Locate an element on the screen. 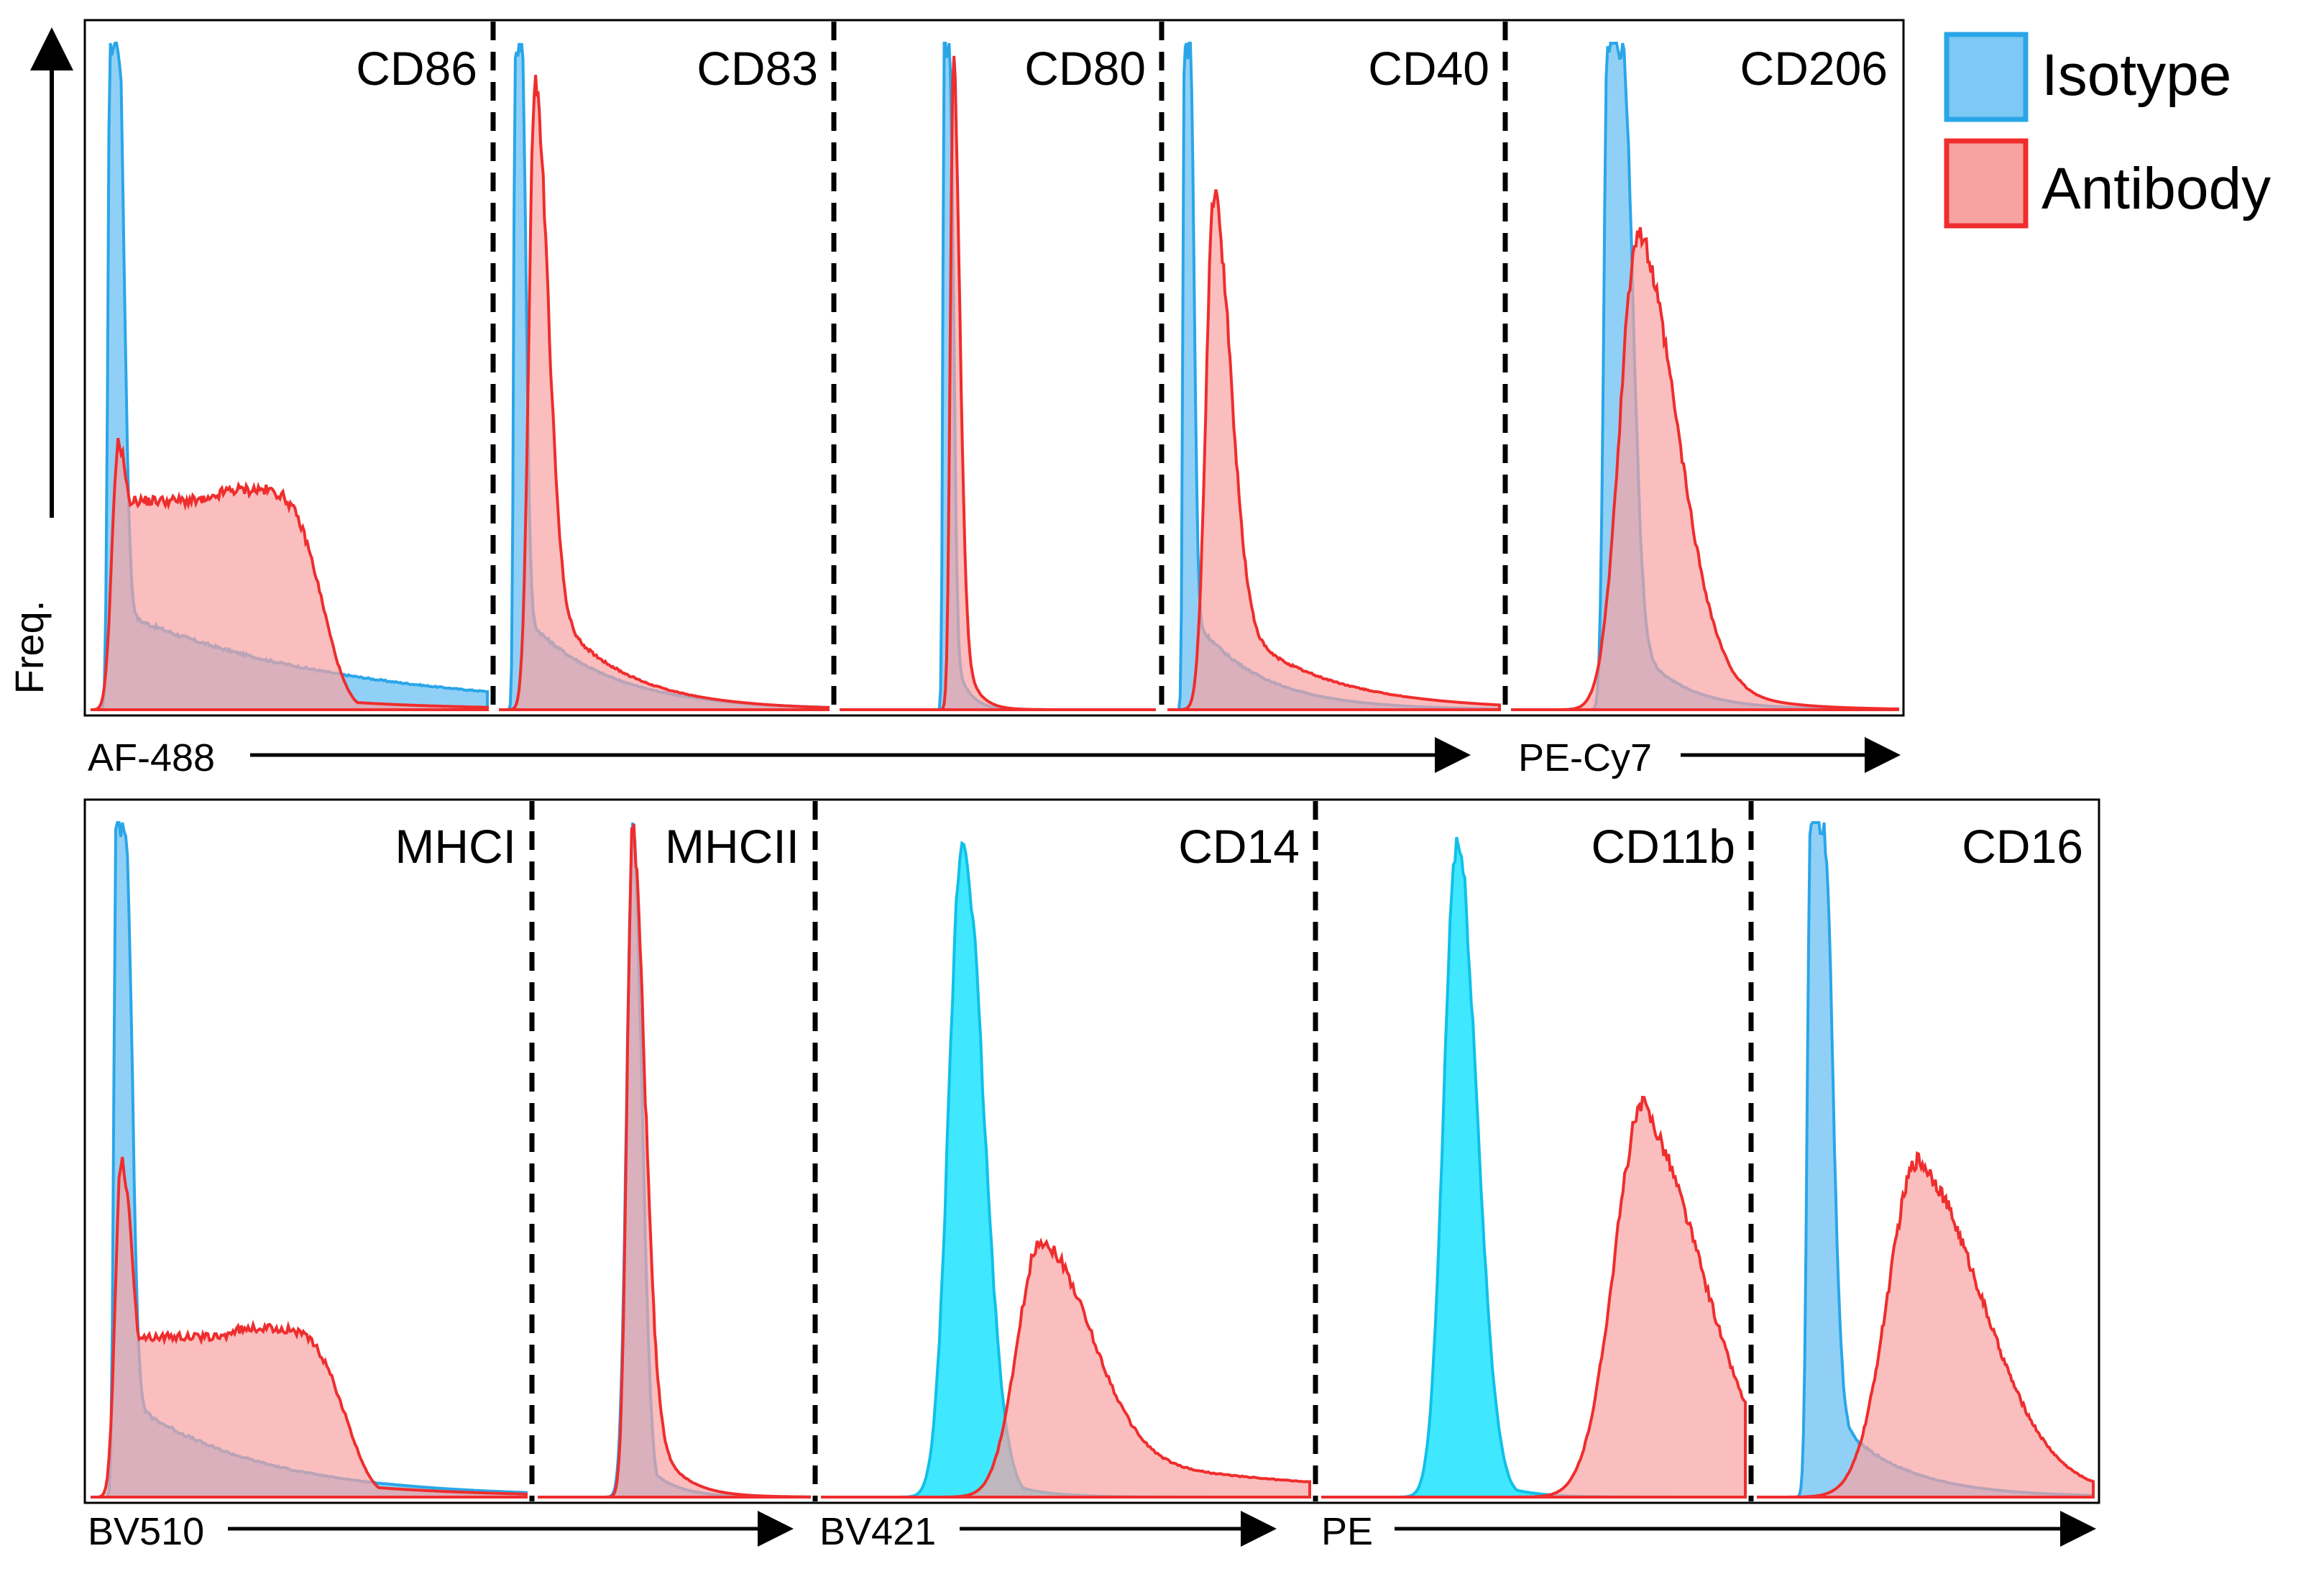  y-axis: Freq. is located at coordinates (40, 361).